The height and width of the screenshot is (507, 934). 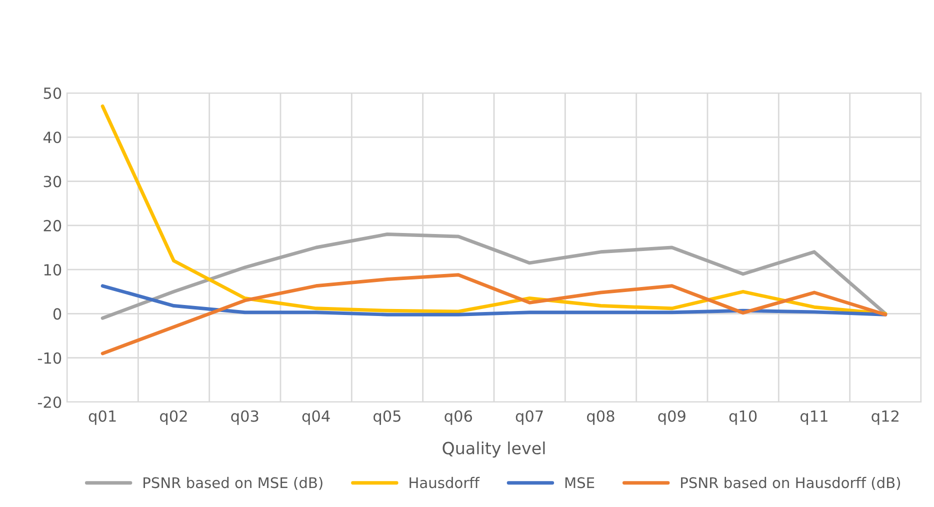 What do you see at coordinates (529, 417) in the screenshot?
I see `x-tick-label: q07` at bounding box center [529, 417].